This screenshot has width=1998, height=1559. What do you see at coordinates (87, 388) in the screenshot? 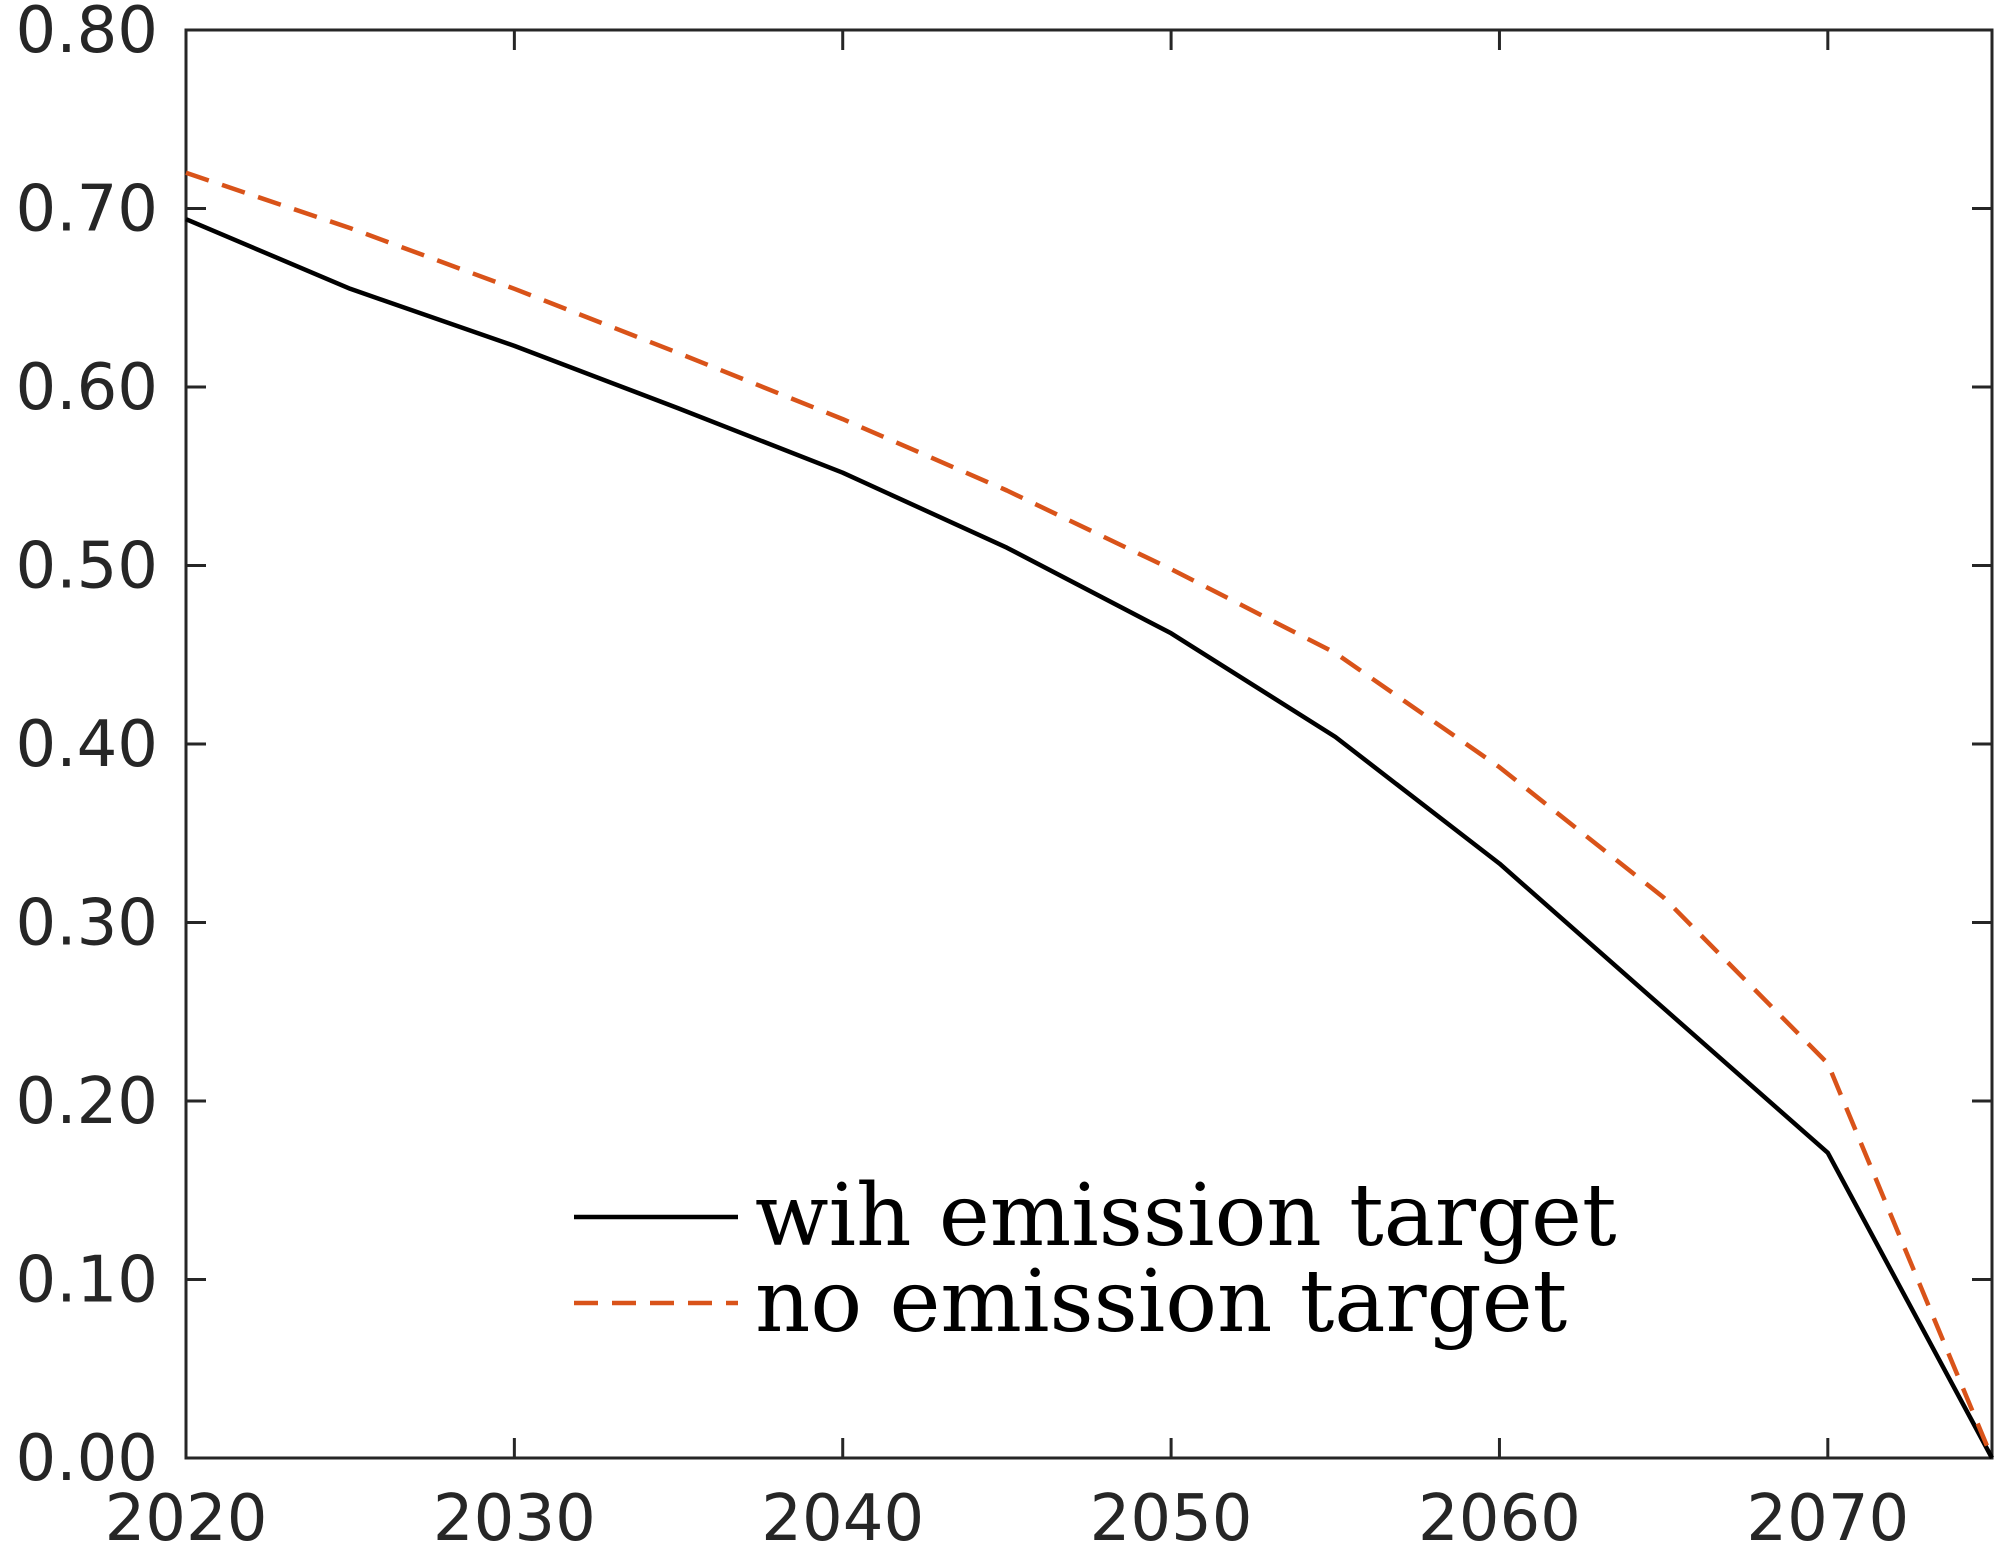
I see `y-tick-label: 0.60` at bounding box center [87, 388].